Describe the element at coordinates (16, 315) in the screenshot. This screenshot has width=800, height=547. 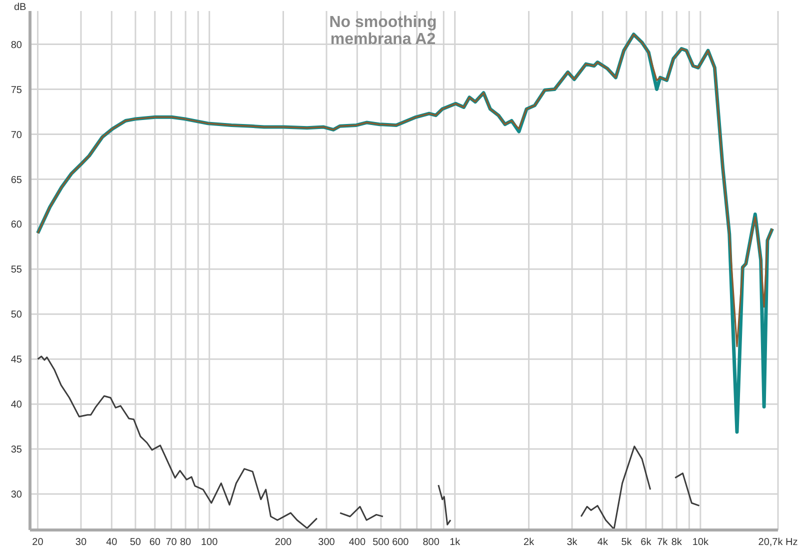
I see `y-tick-label: 50` at that location.